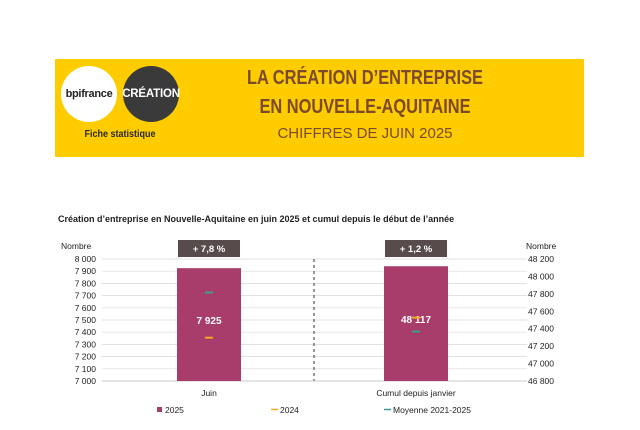 This screenshot has width=640, height=430. Describe the element at coordinates (541, 311) in the screenshot. I see `right-tick-label: 47 600` at that location.